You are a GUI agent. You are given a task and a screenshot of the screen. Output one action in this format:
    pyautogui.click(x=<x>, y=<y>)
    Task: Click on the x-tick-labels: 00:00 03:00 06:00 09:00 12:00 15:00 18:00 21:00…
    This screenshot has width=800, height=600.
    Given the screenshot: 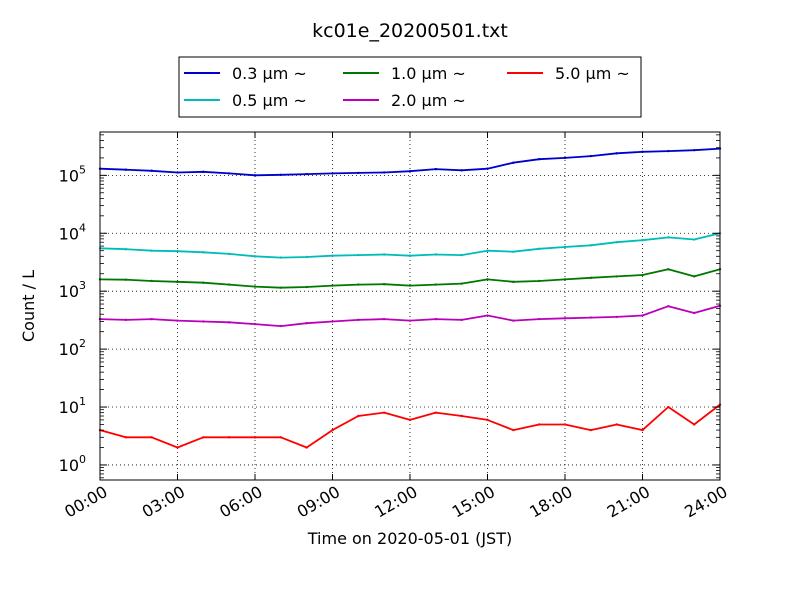 What is the action you would take?
    pyautogui.click(x=395, y=502)
    